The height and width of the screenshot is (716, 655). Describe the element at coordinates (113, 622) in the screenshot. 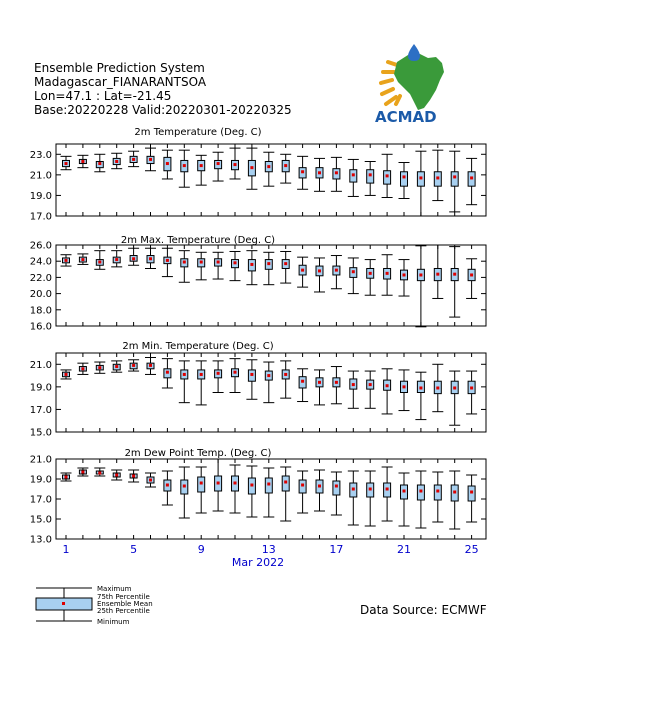

I see `legend-minimum: Minimum` at that location.